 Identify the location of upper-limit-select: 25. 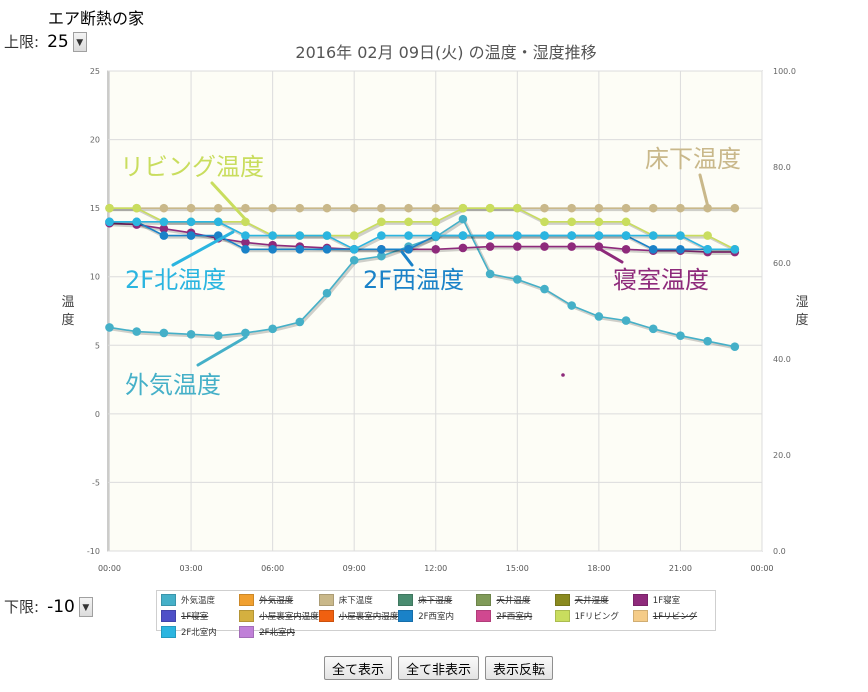
(58, 41).